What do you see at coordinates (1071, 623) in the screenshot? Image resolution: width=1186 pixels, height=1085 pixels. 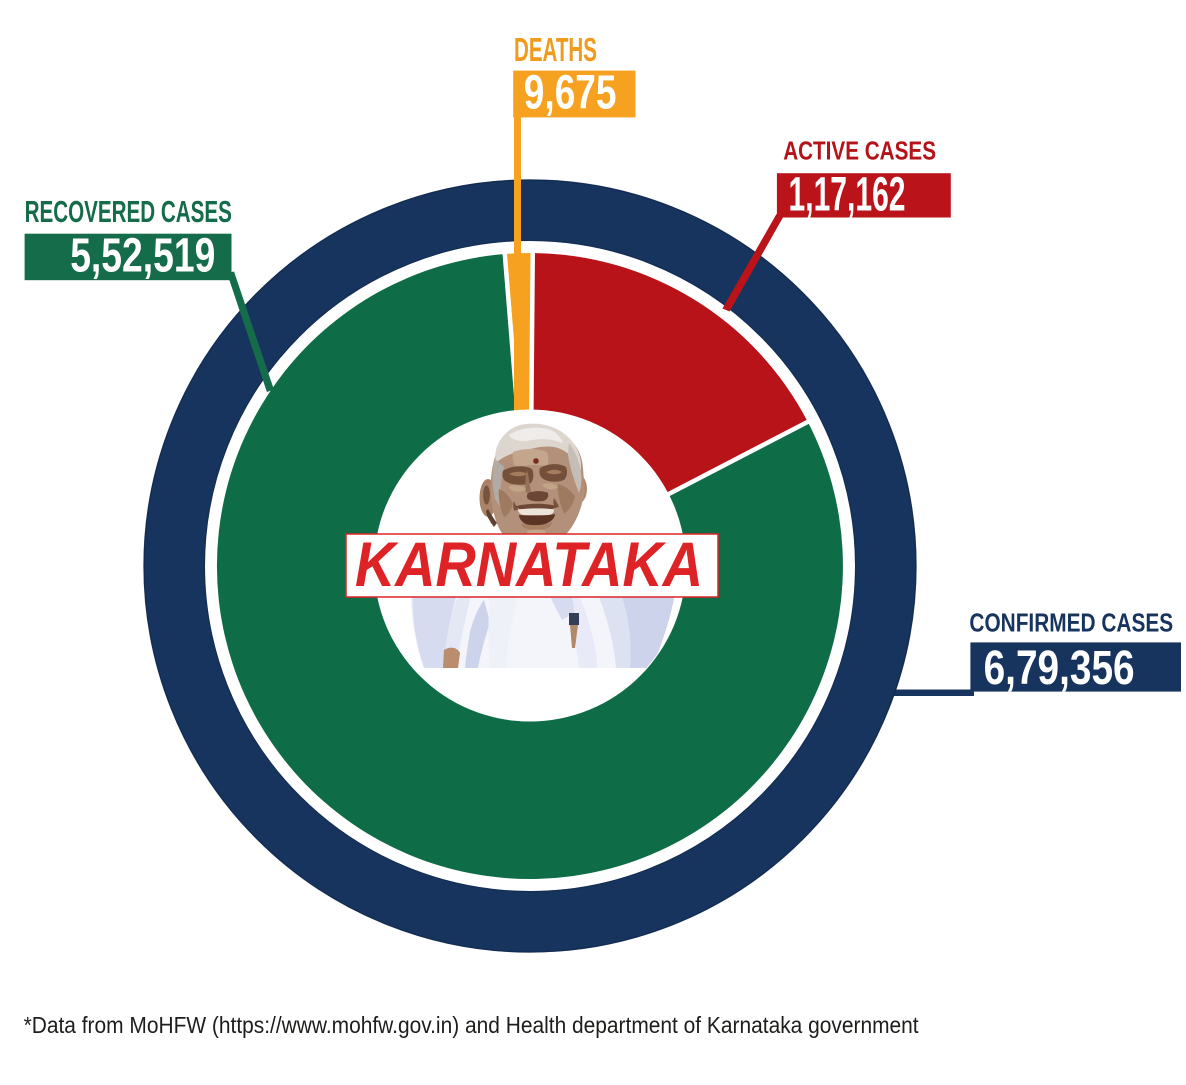 I see `svg-text: CONFIRMED CASES` at bounding box center [1071, 623].